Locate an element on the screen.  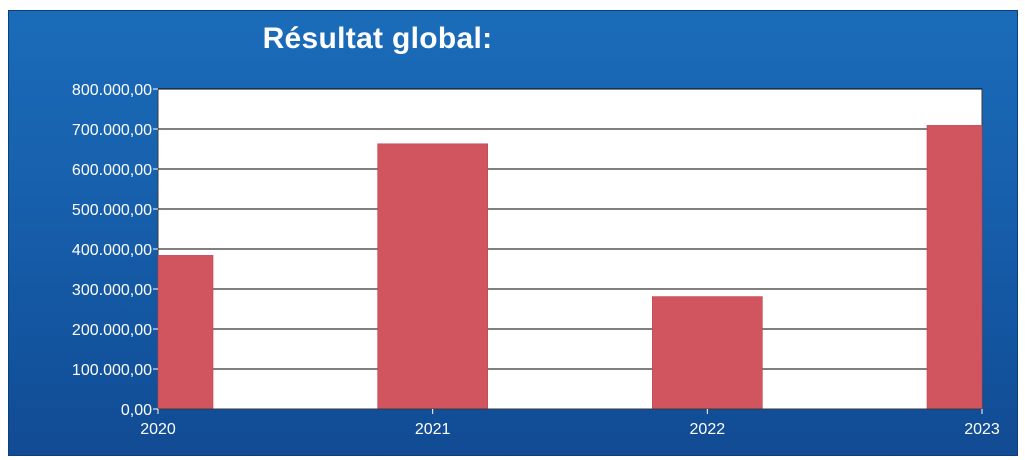
y-tick-label: 300.000,00 is located at coordinates (112, 290).